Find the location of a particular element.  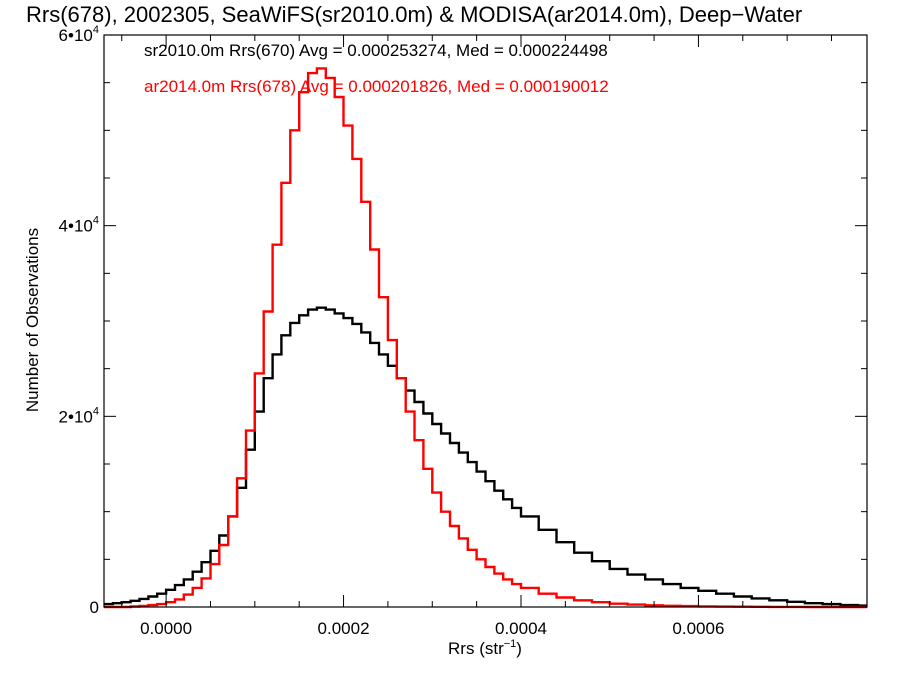

y-tick-label: 6•104 is located at coordinates (79, 34).